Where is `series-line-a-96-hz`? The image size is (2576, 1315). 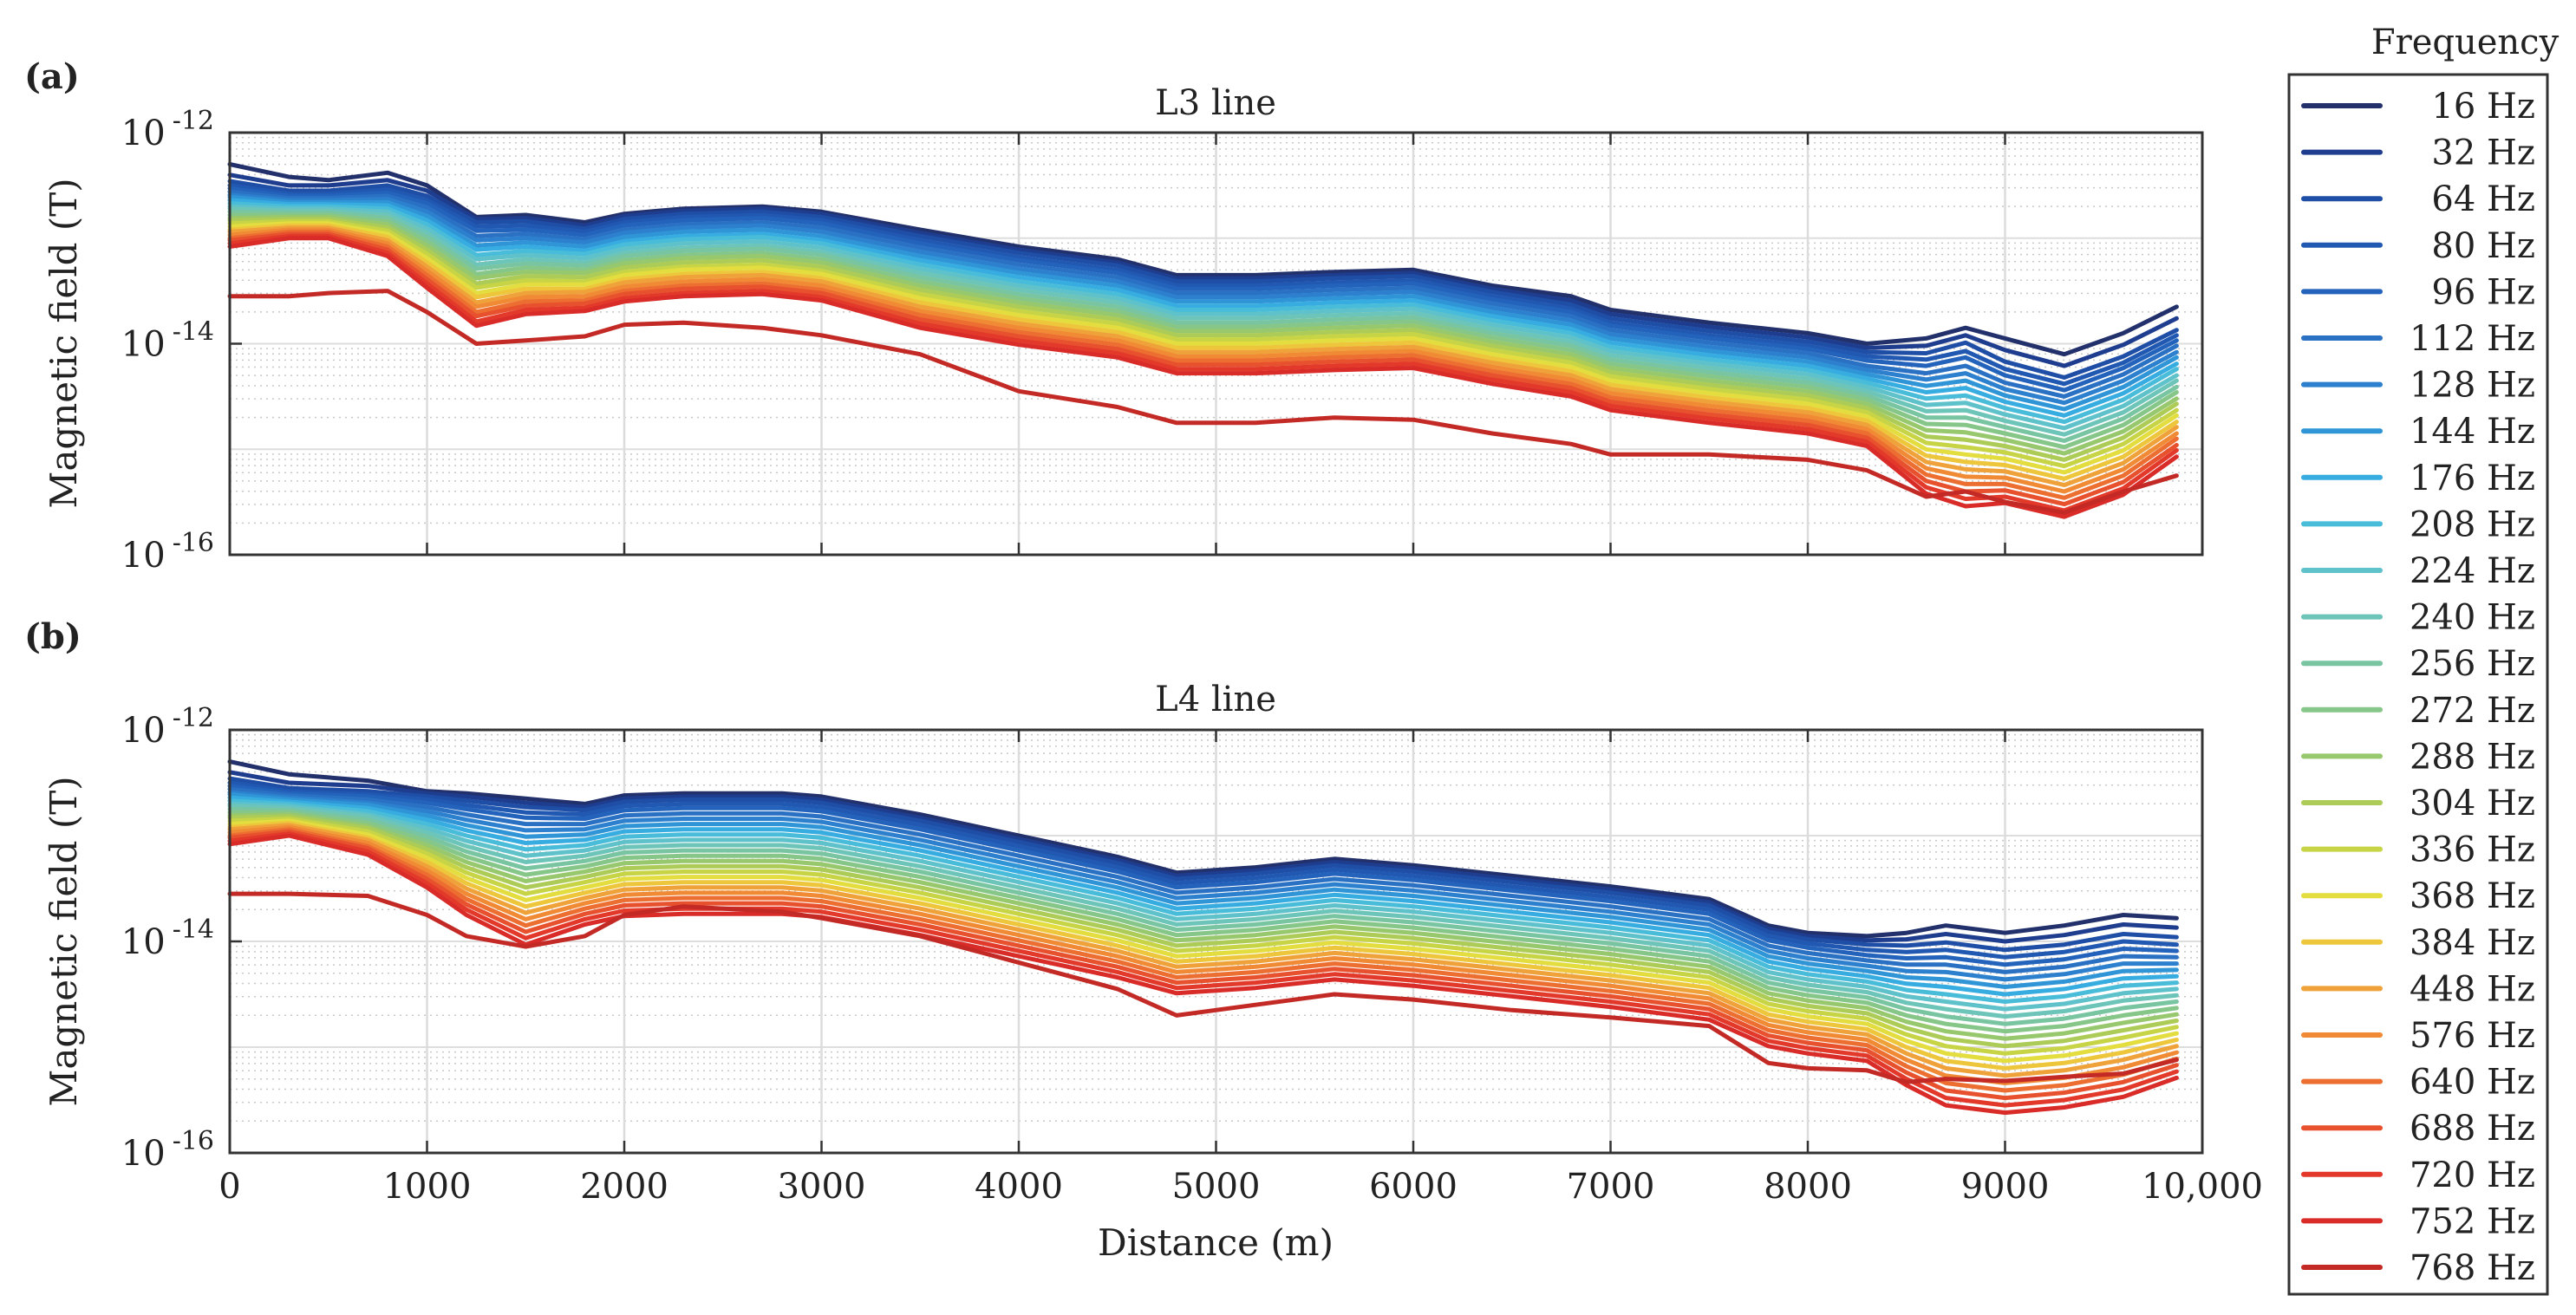
series-line-a-96-hz is located at coordinates (1203, 289).